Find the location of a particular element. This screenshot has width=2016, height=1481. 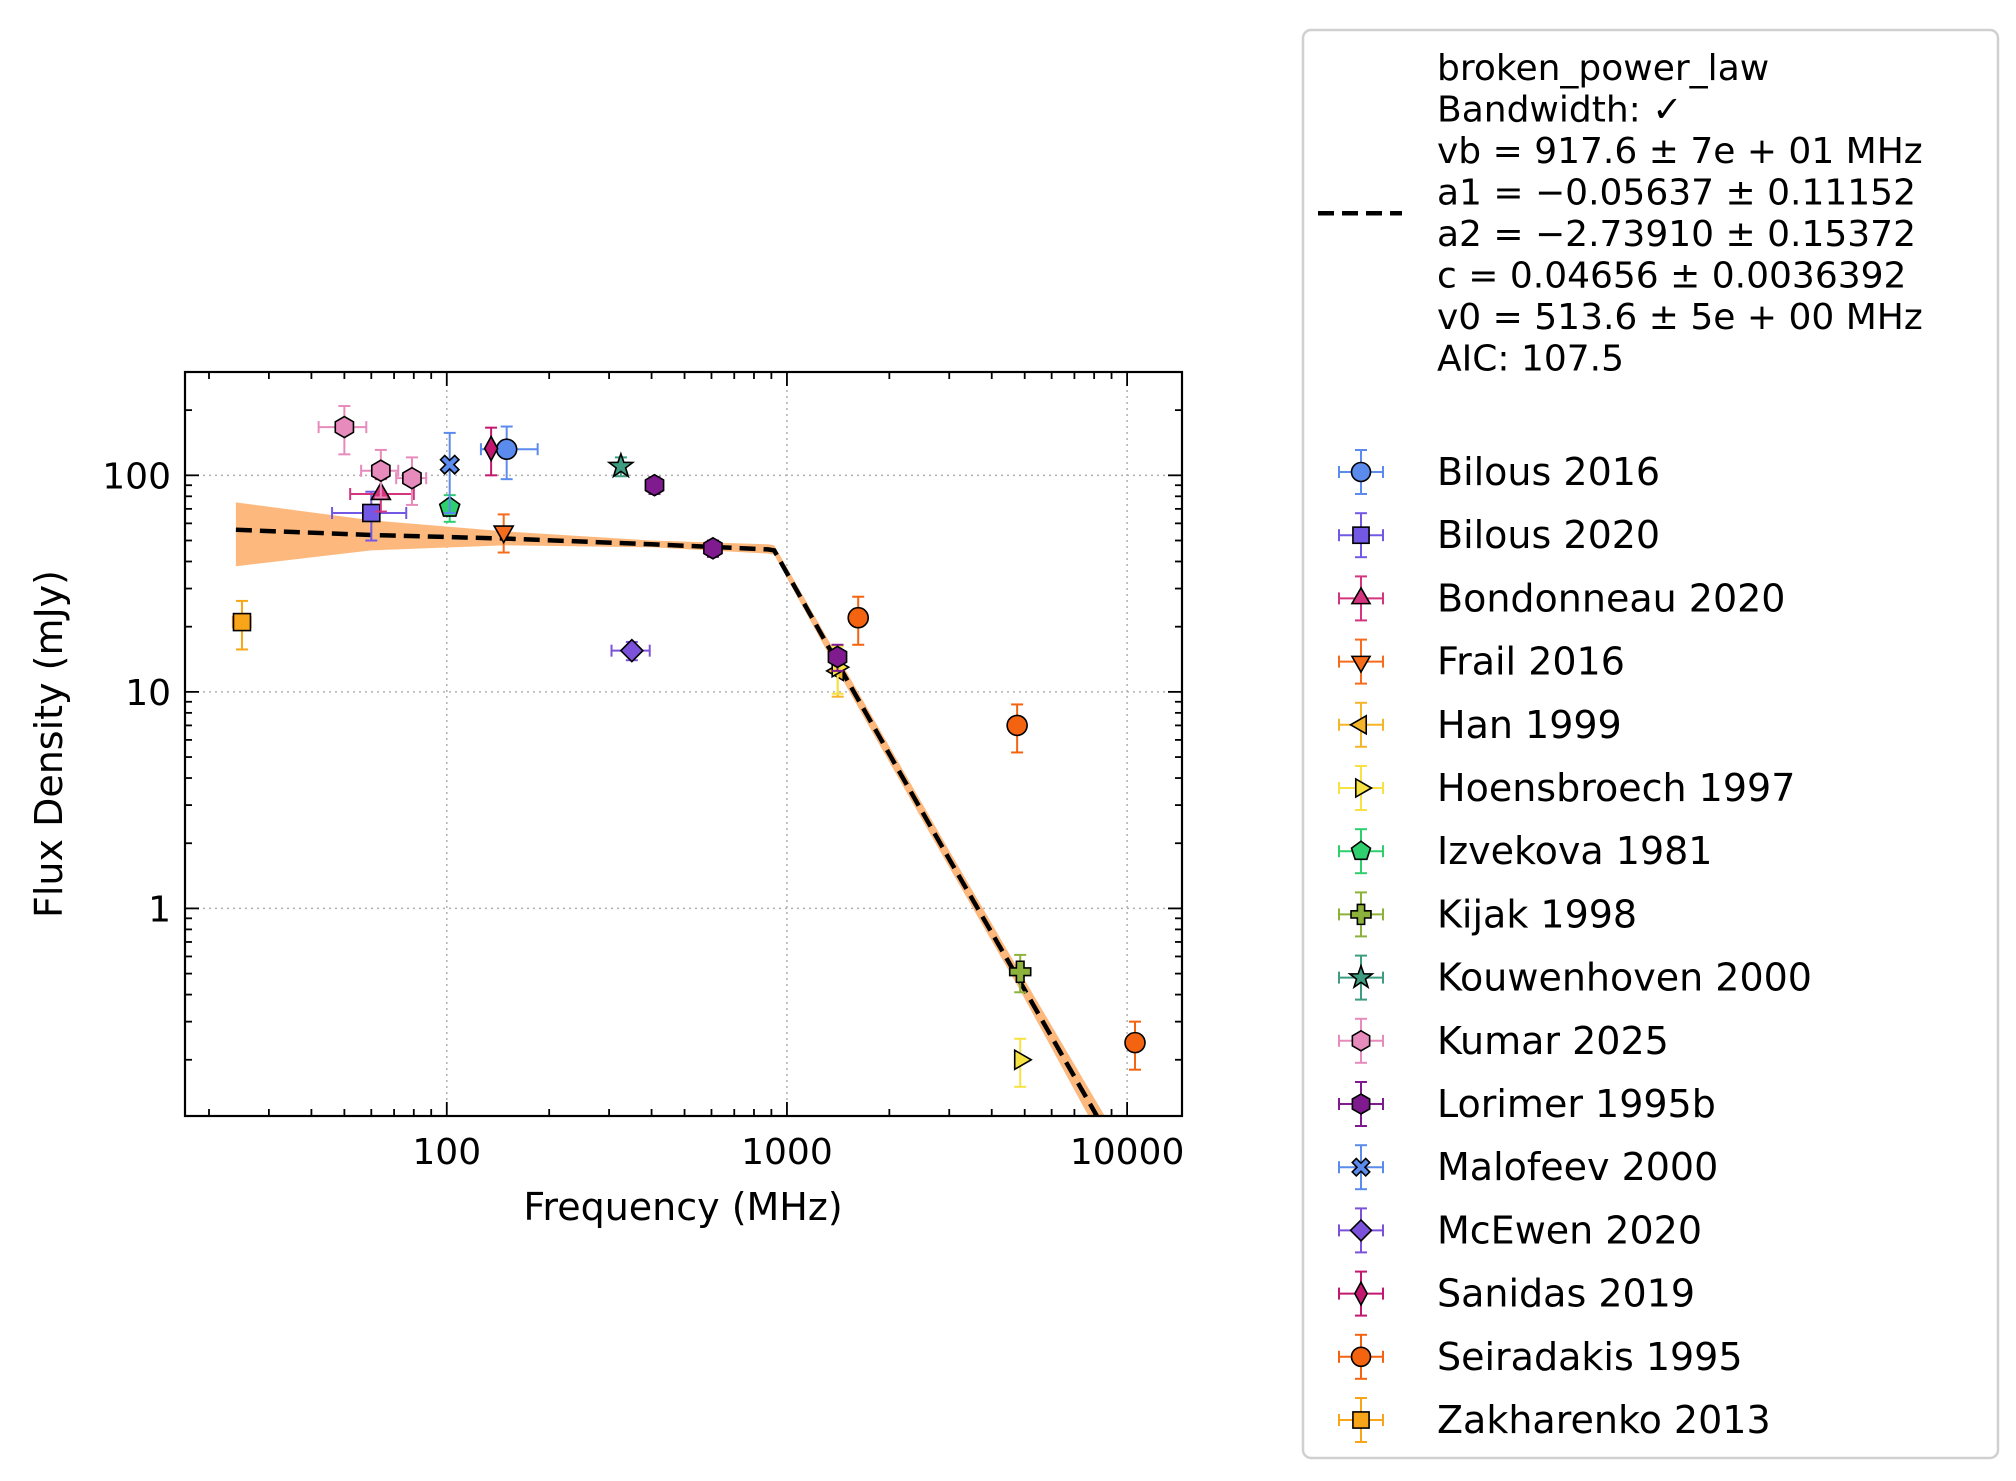

series-zakharenko-2013 is located at coordinates (241, 625).